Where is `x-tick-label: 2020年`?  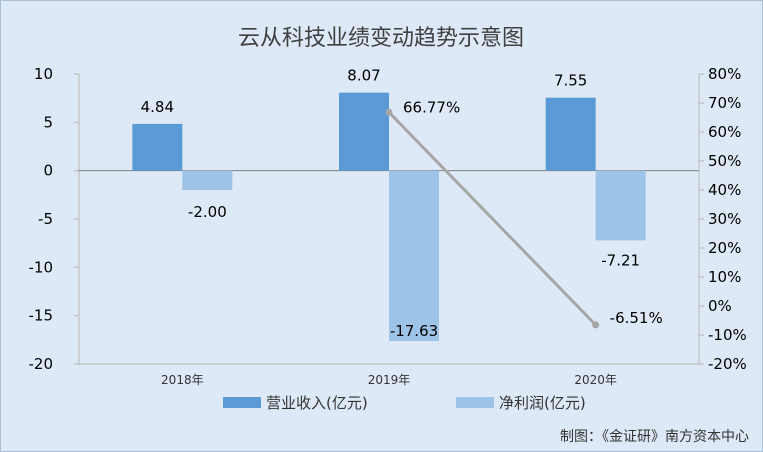 x-tick-label: 2020年 is located at coordinates (595, 380).